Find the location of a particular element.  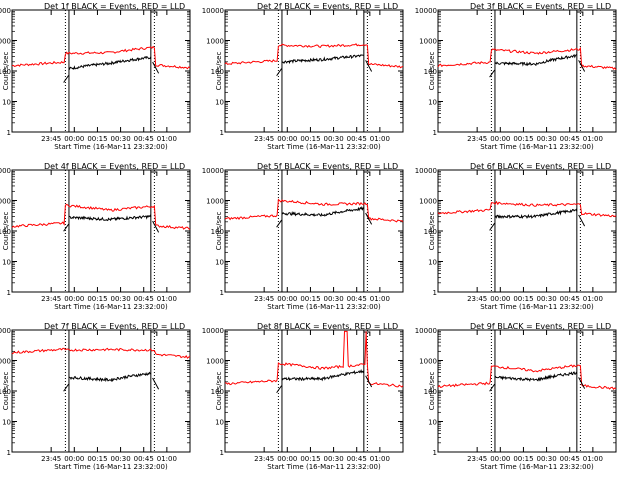

panel-title: Det 8f BLACK = Events, RED = LLD is located at coordinates (327, 326).